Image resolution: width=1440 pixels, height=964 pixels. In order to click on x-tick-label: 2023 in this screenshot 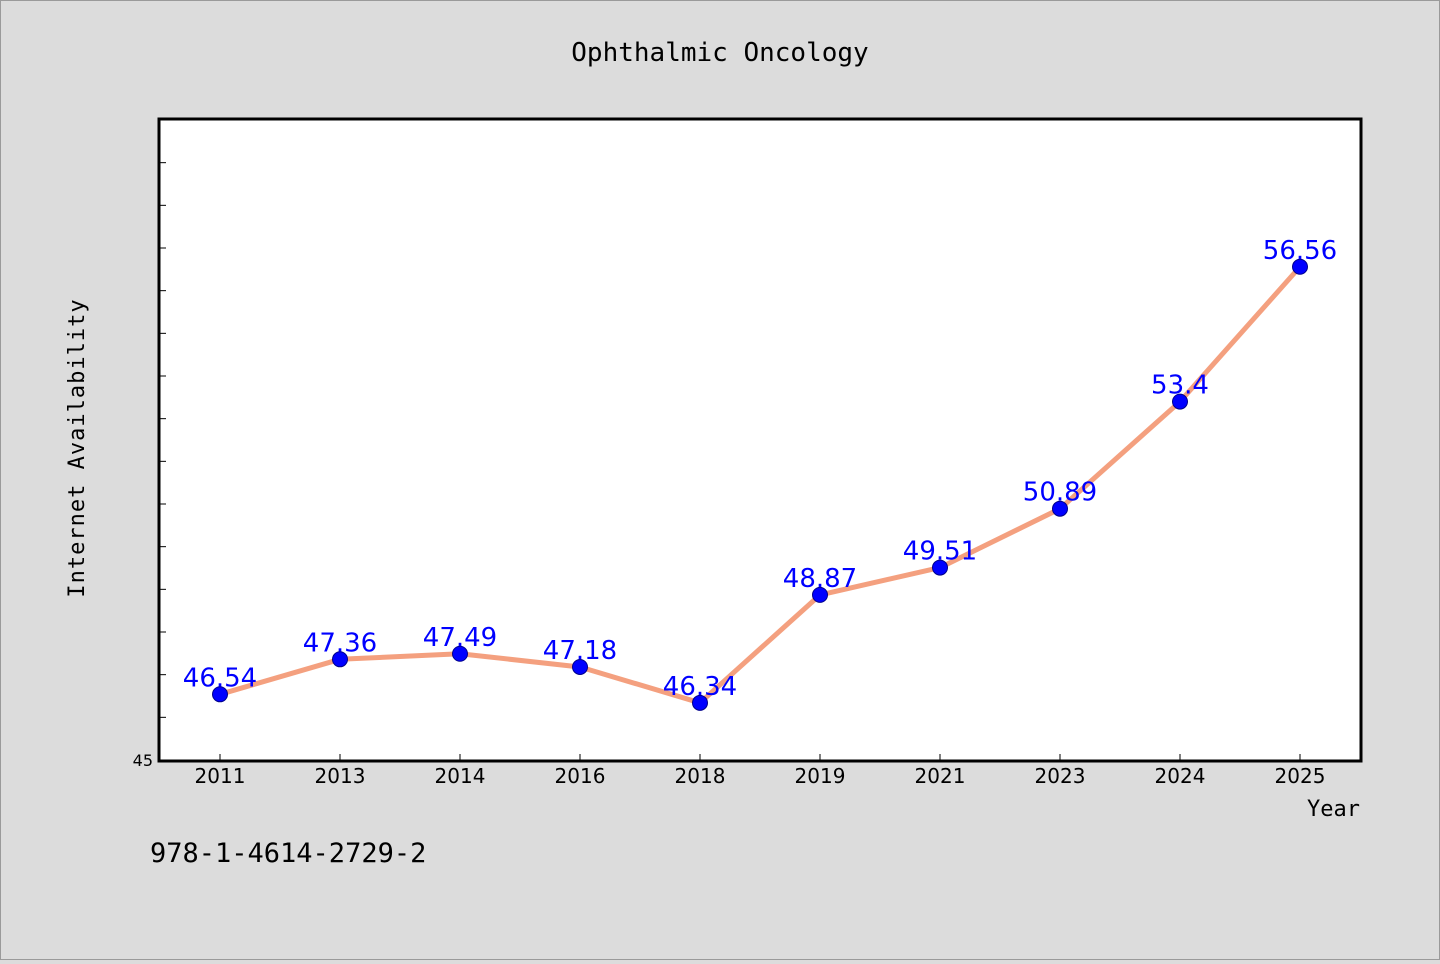, I will do `click(1060, 776)`.